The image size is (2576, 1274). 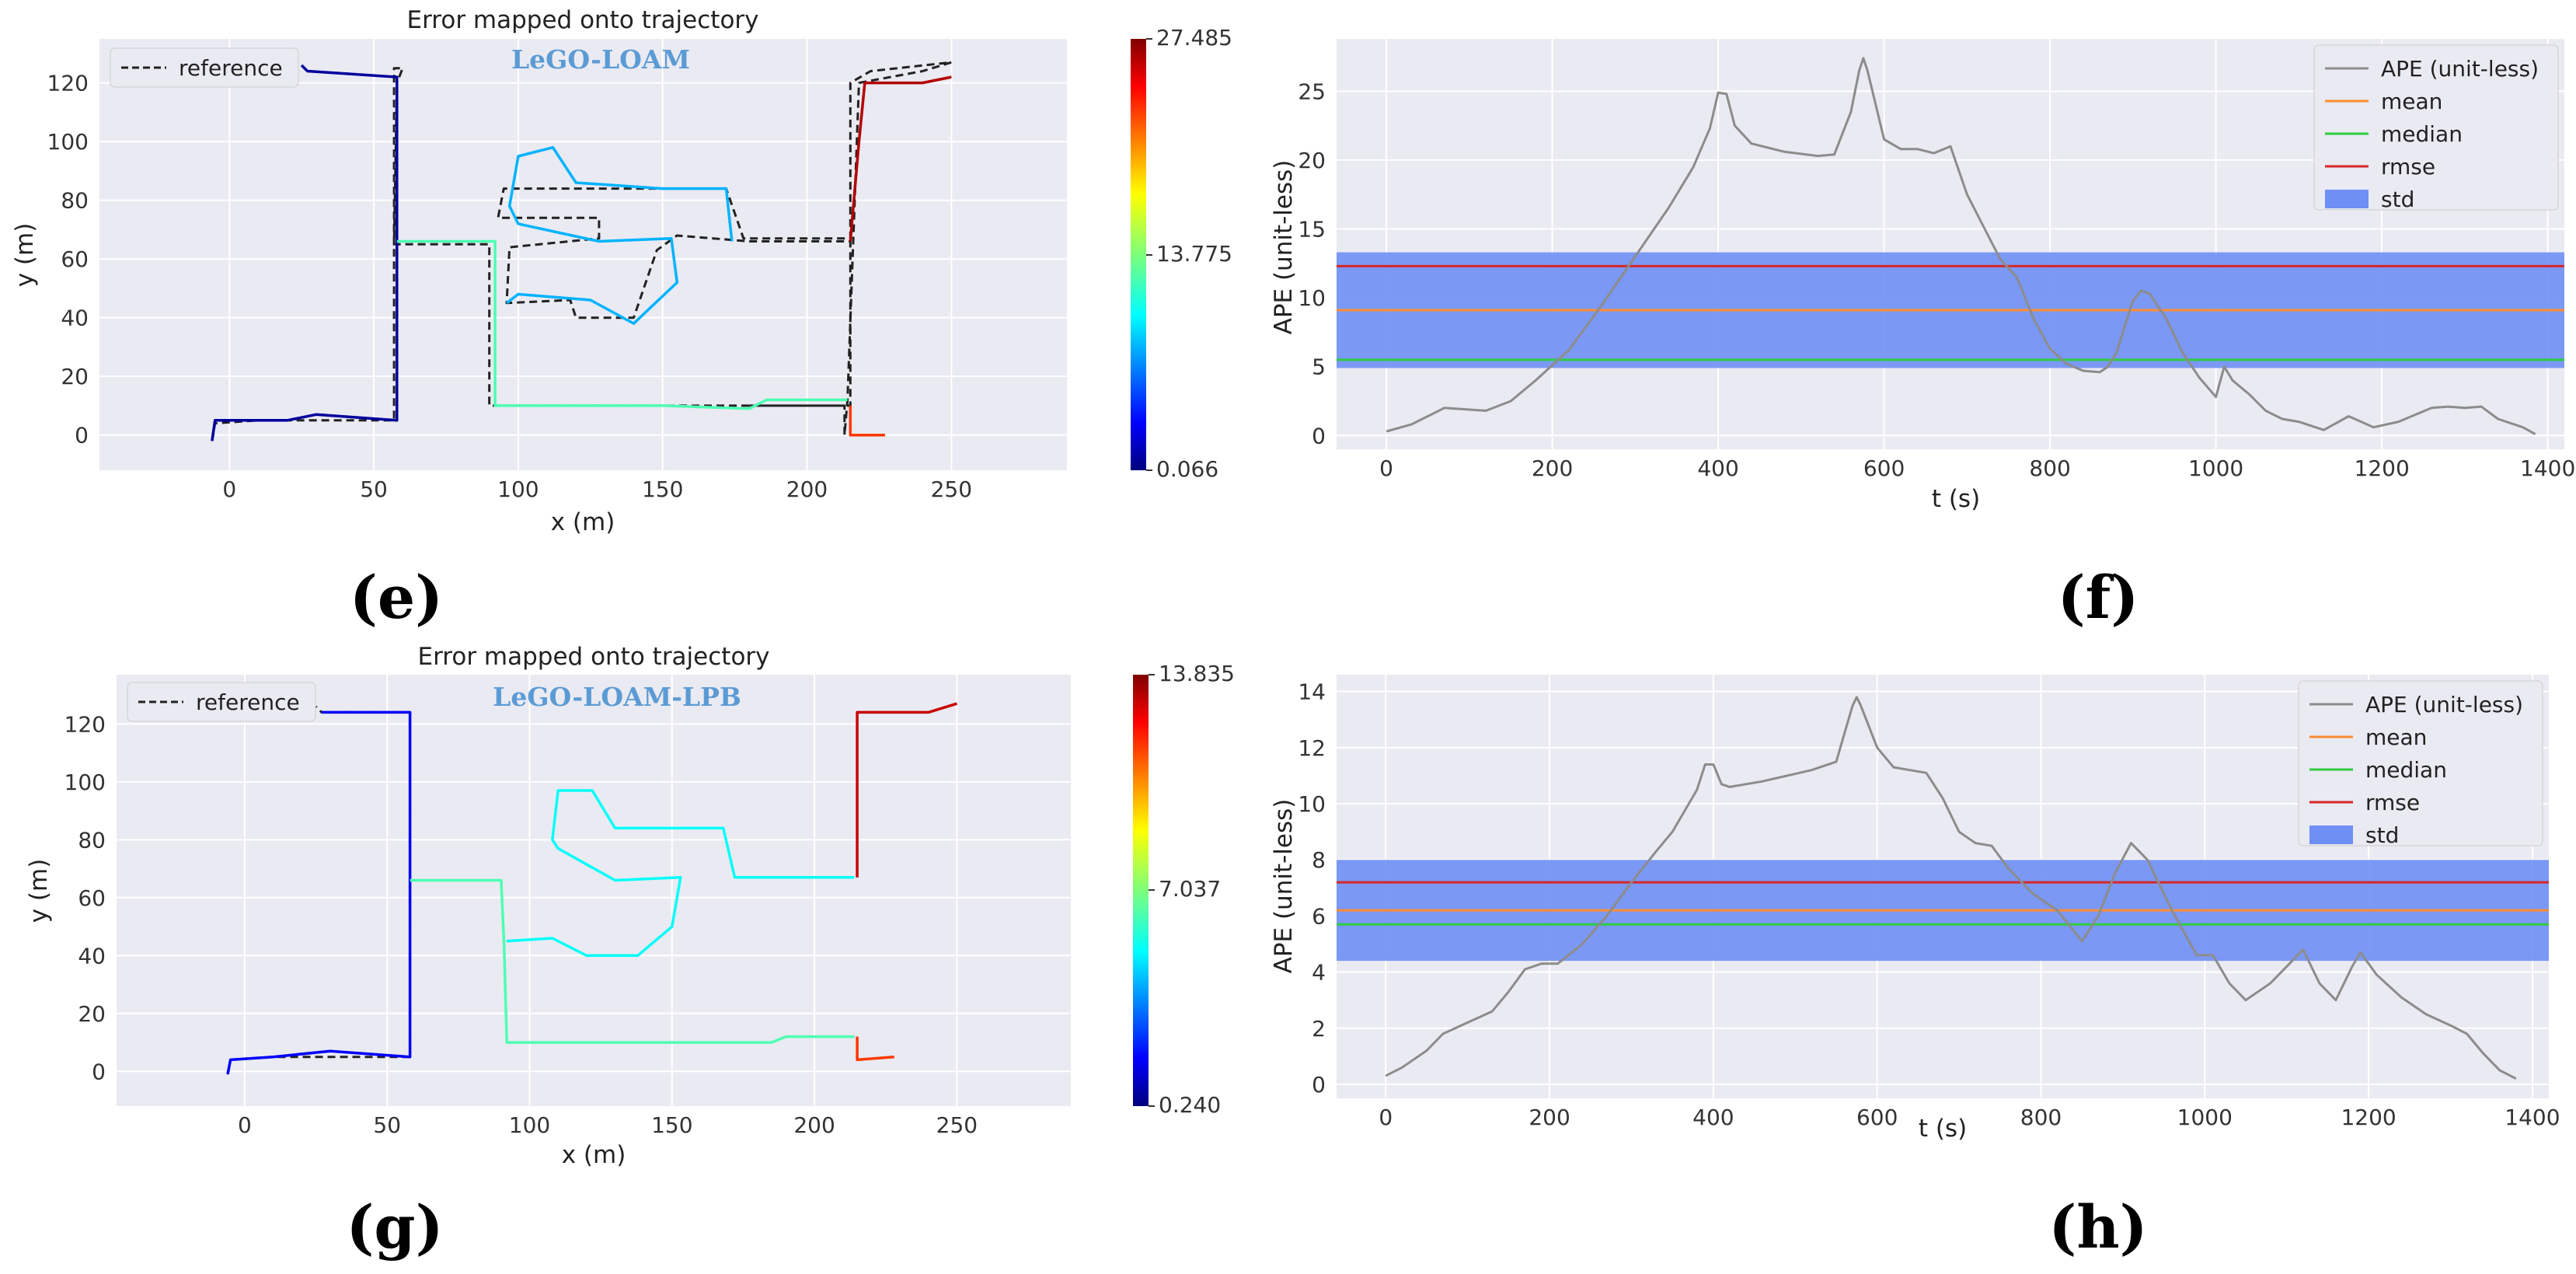 What do you see at coordinates (2411, 101) in the screenshot?
I see `legend-label: mean` at bounding box center [2411, 101].